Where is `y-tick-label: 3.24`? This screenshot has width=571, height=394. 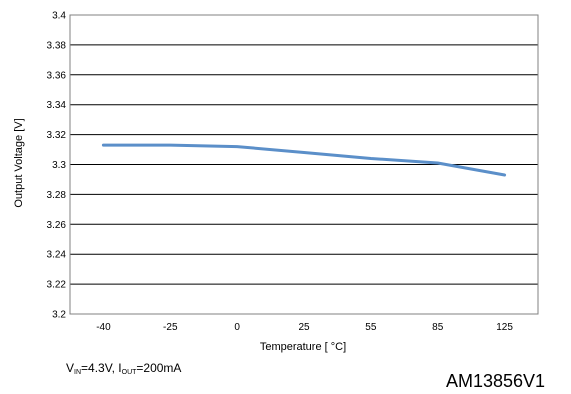 y-tick-label: 3.24 is located at coordinates (57, 255).